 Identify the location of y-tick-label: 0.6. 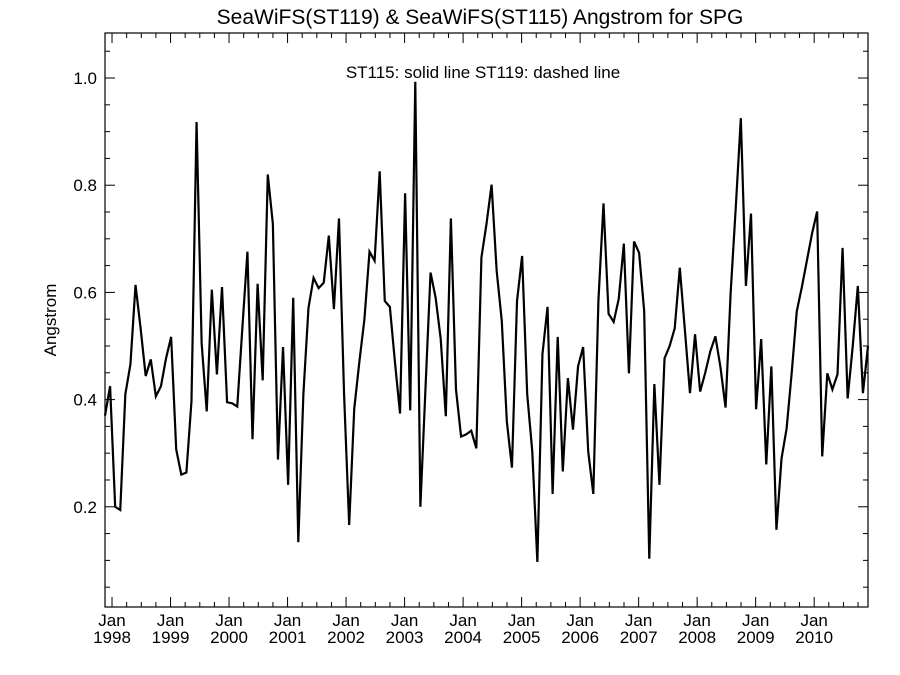
(85, 292).